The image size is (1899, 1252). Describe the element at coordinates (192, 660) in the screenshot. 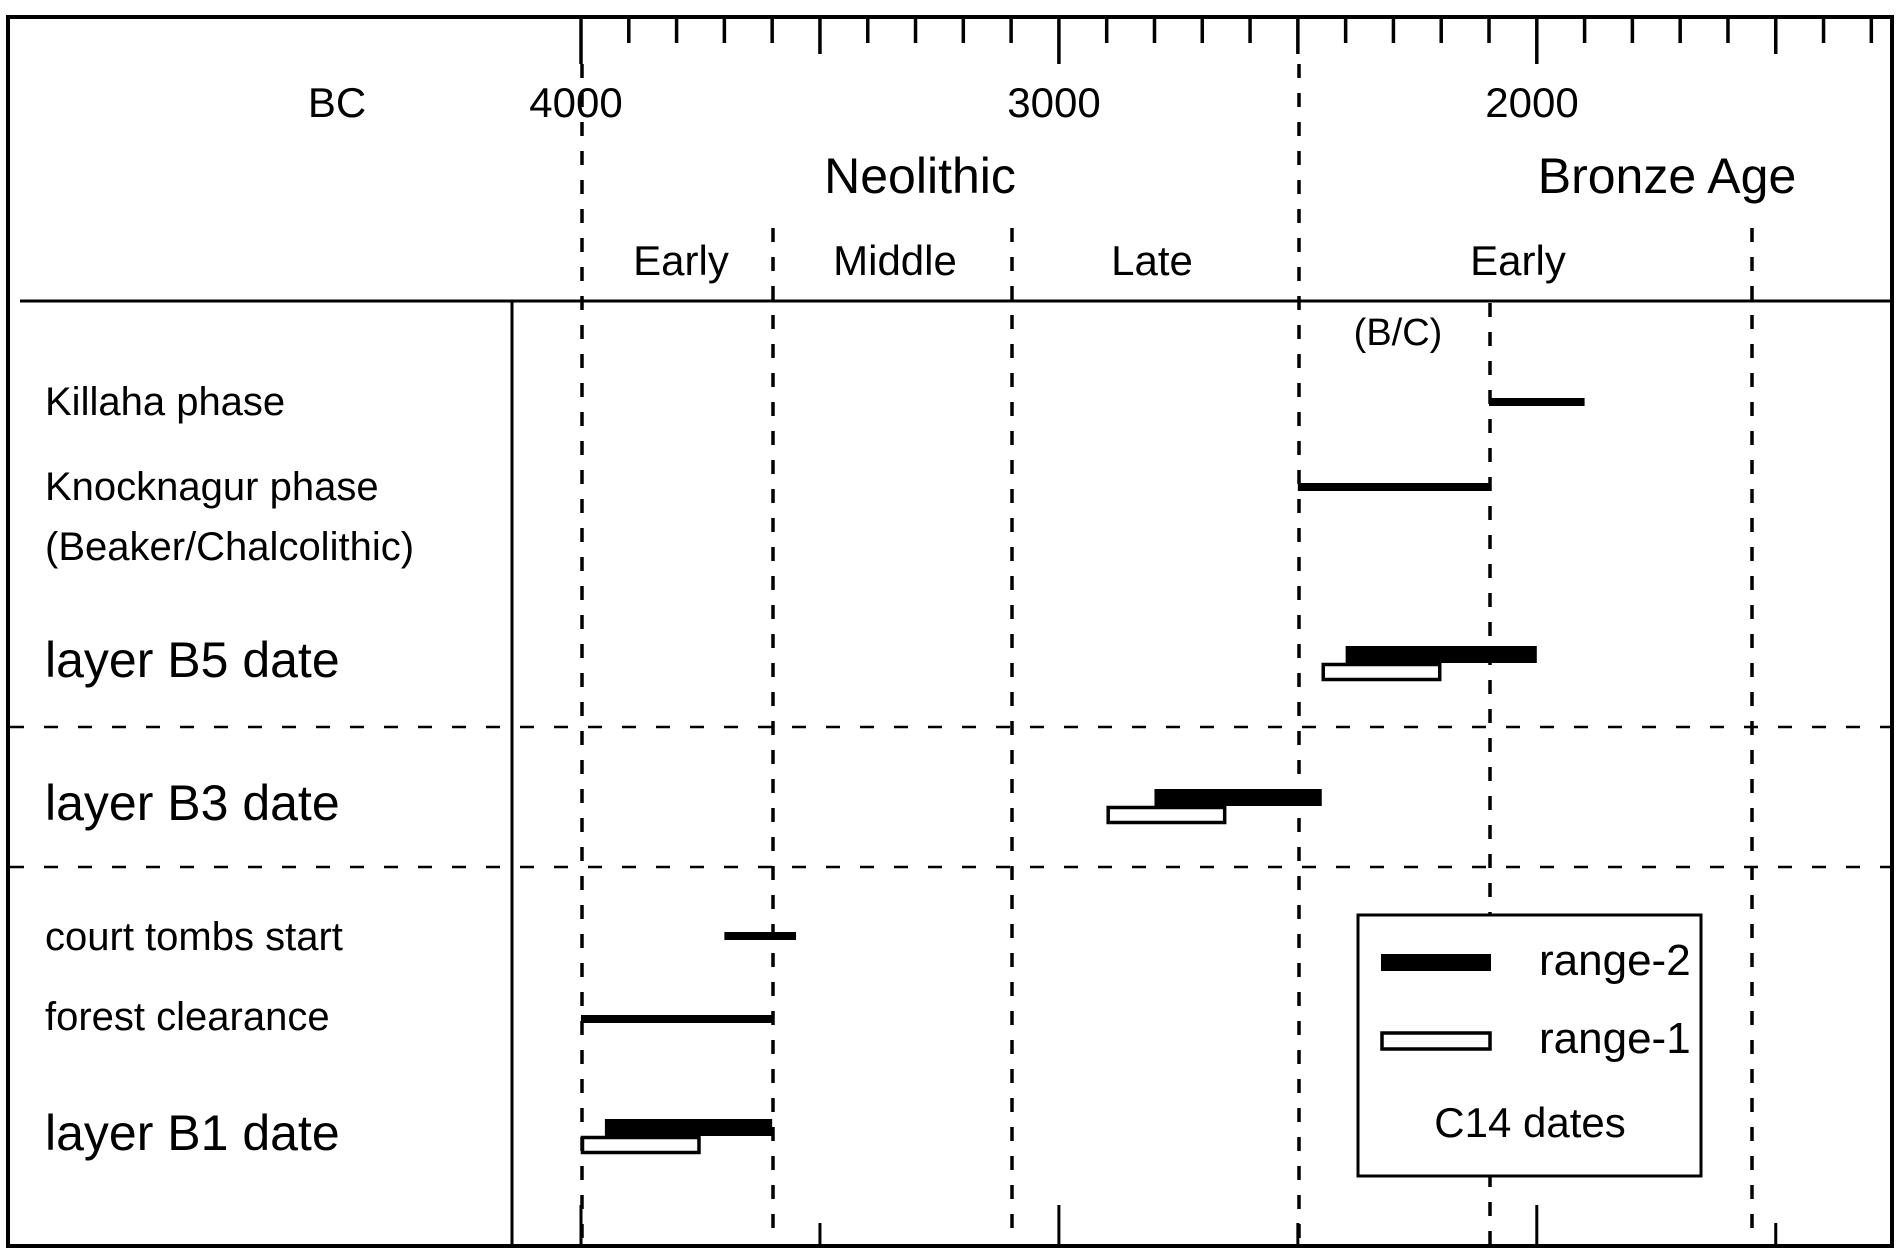

I see `row-label-b5: layer B5 date` at that location.